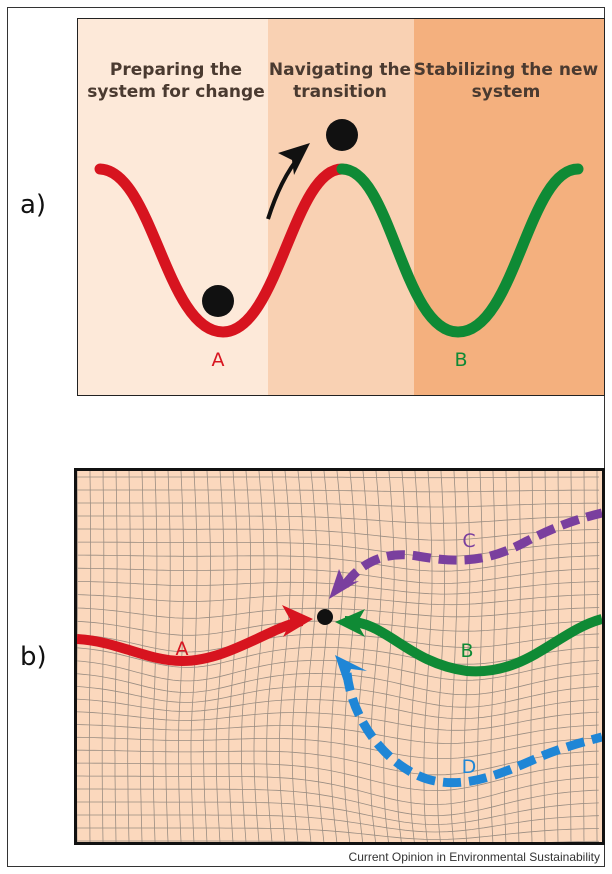 This screenshot has height=874, width=612. What do you see at coordinates (297, 621) in the screenshot?
I see `path-a-arrow-icon` at bounding box center [297, 621].